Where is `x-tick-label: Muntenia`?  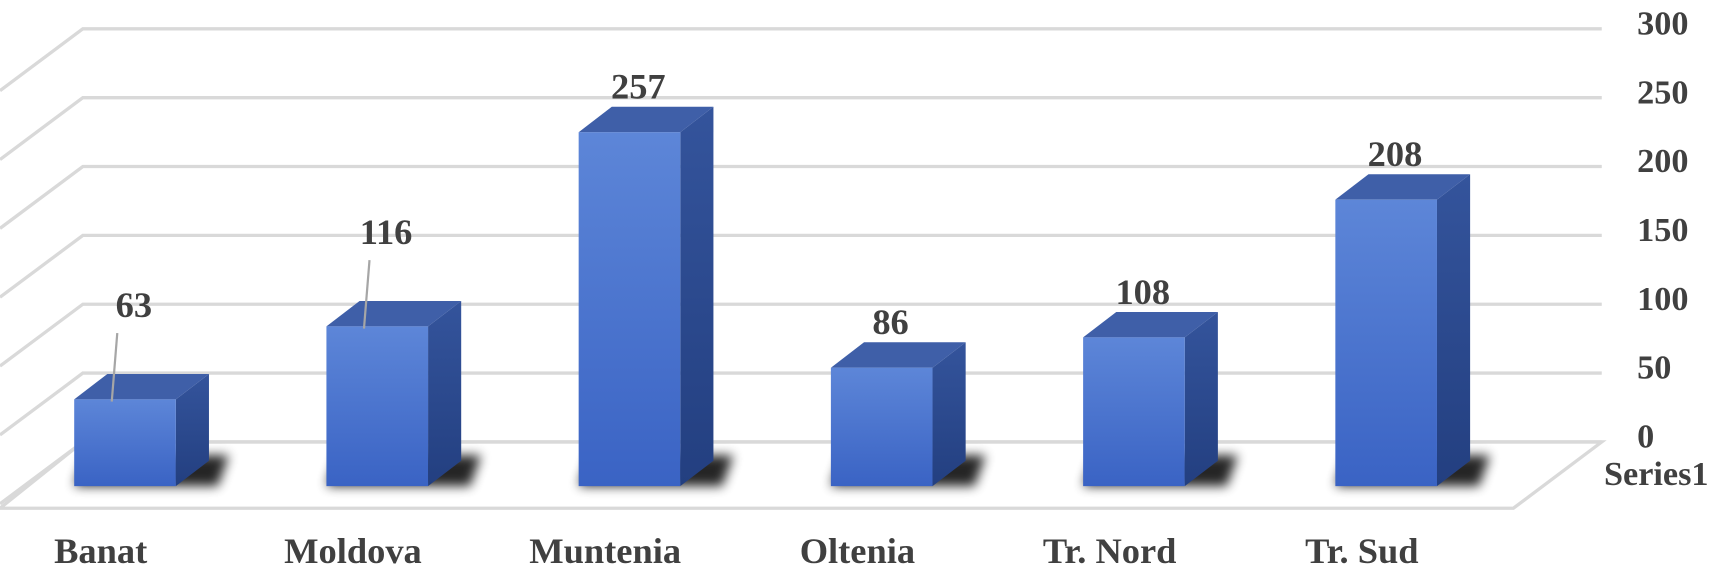 x-tick-label: Muntenia is located at coordinates (605, 551).